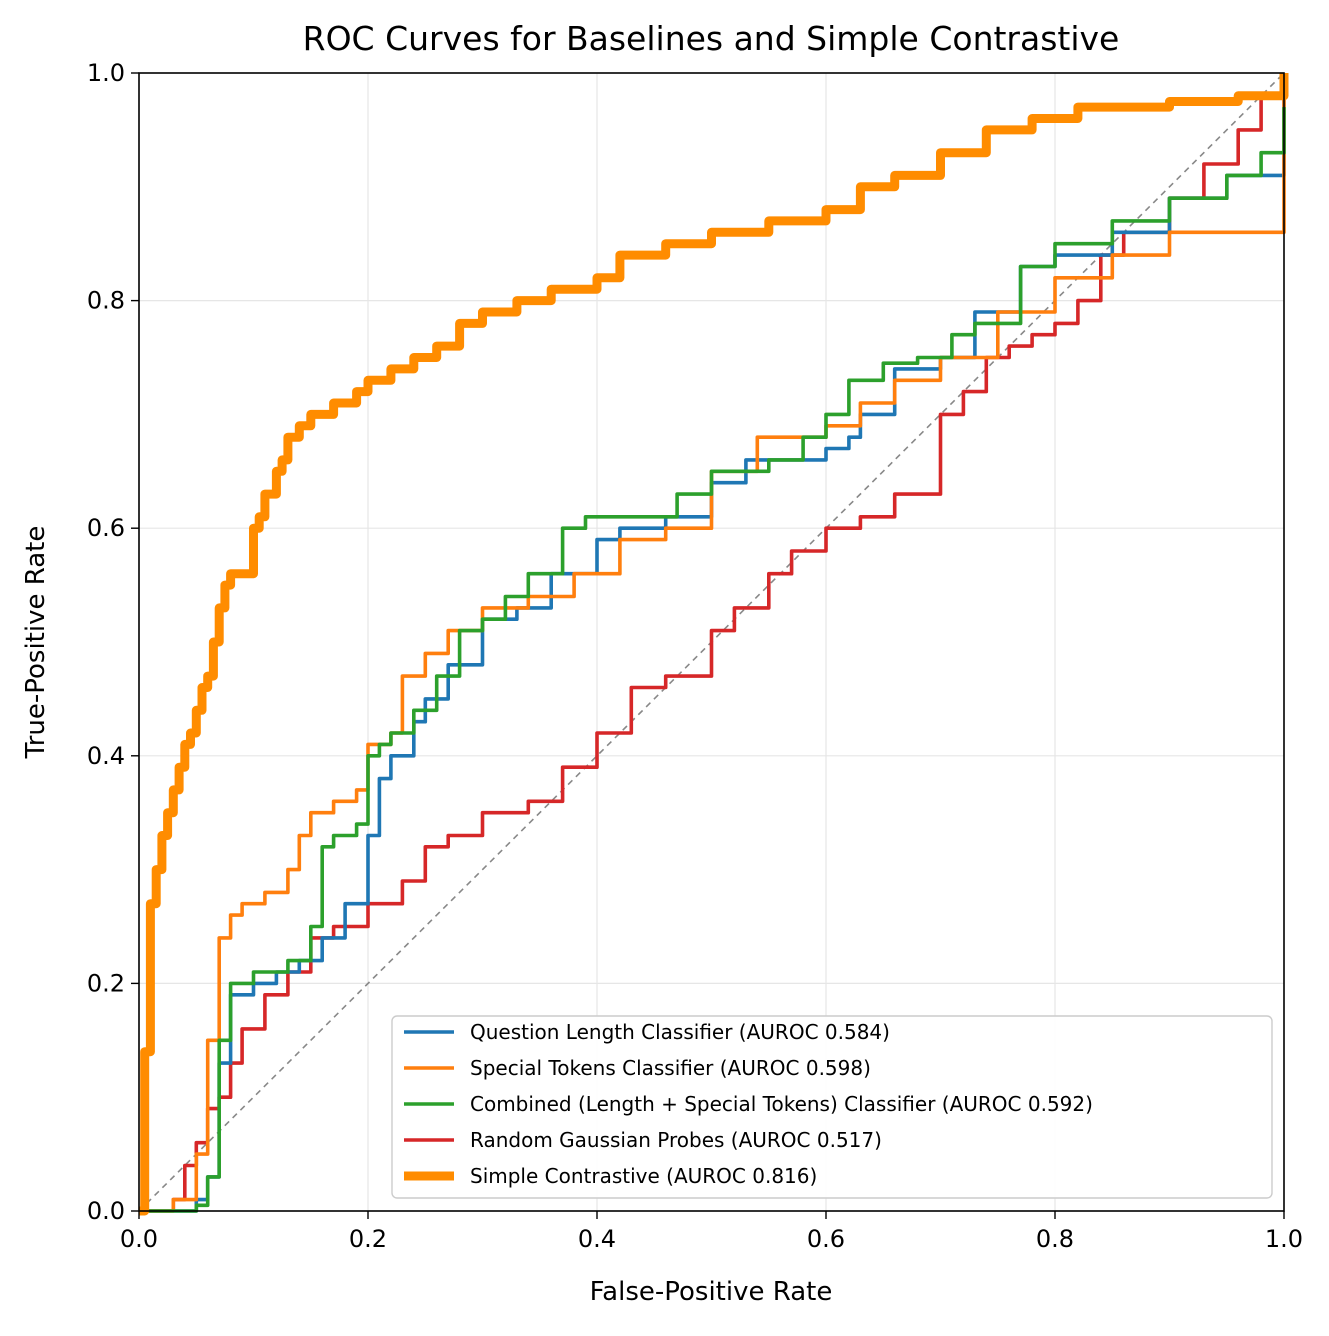 The height and width of the screenshot is (1336, 1329). Describe the element at coordinates (106, 73) in the screenshot. I see `y-tick-label: 1.0` at that location.